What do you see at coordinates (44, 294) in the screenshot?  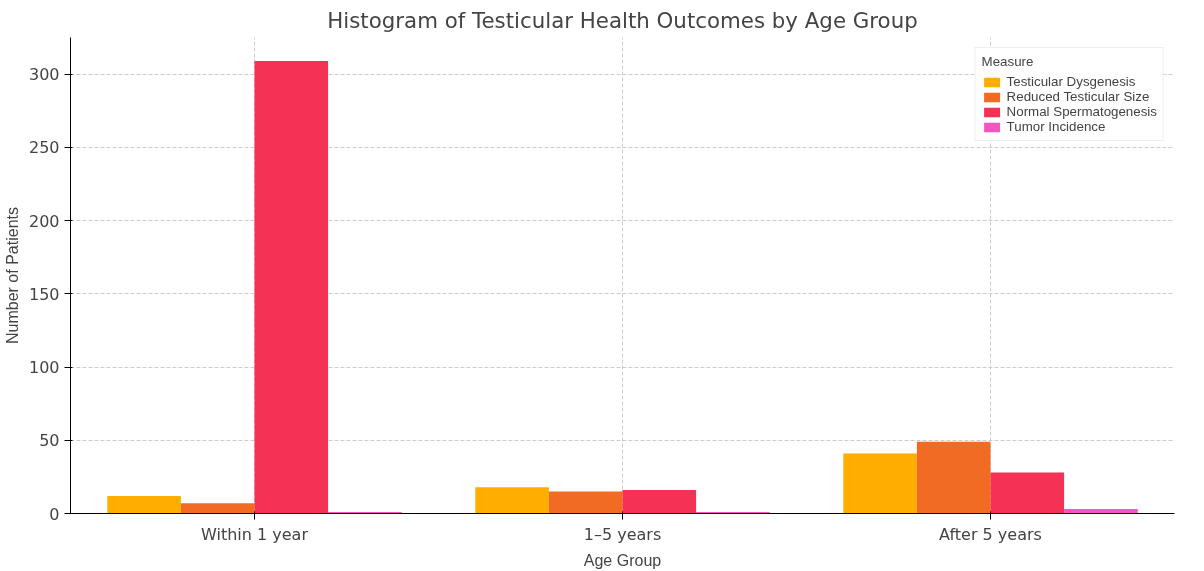 I see `y-tick-label: 150` at bounding box center [44, 294].